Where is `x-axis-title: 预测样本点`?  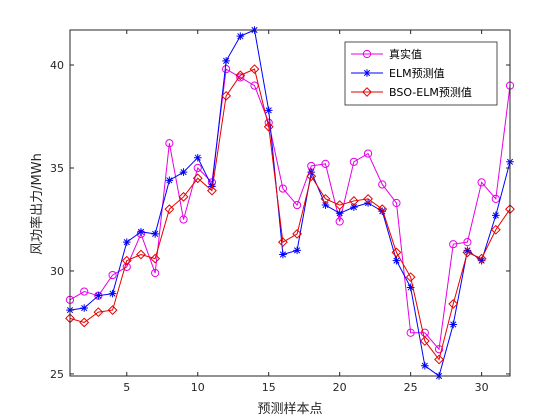
x-axis-title: 预测样本点 is located at coordinates (289, 409).